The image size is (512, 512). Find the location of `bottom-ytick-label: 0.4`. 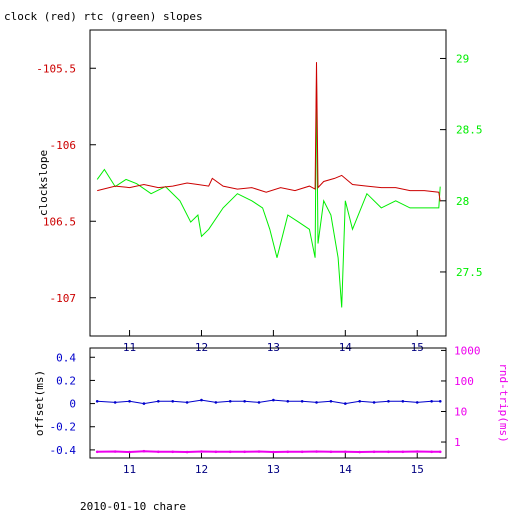

bottom-ytick-label: 0.4 is located at coordinates (66, 357).